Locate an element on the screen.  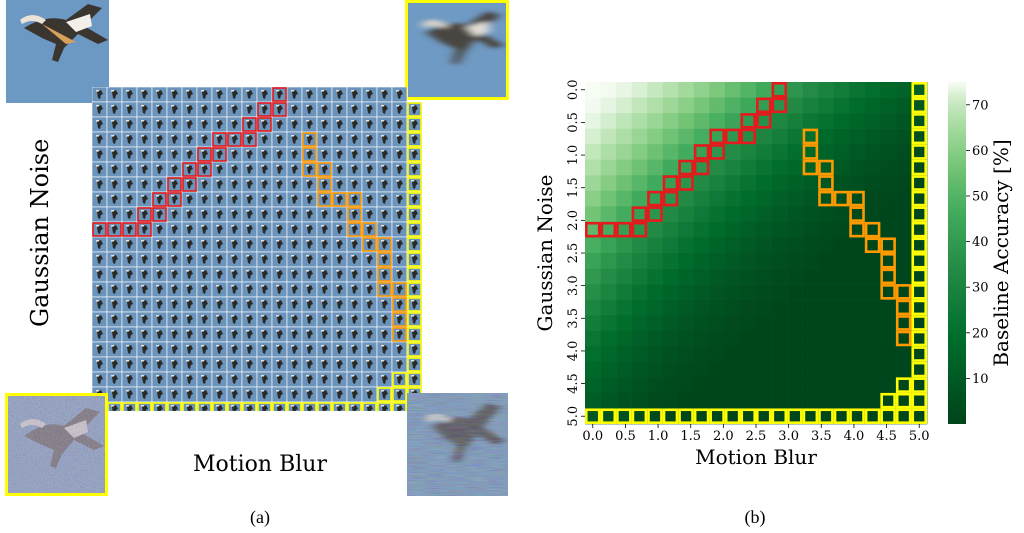
y-tick-label: 0.5 is located at coordinates (573, 122).